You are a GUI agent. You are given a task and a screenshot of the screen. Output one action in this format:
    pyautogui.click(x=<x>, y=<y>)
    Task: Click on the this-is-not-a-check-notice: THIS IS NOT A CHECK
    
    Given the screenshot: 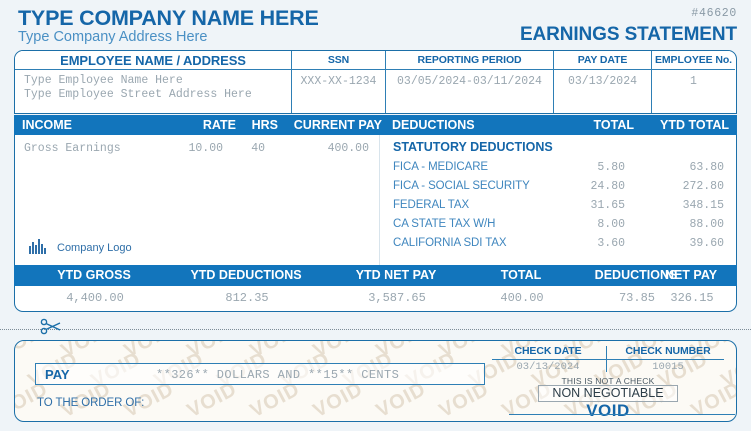 What is the action you would take?
    pyautogui.click(x=608, y=381)
    